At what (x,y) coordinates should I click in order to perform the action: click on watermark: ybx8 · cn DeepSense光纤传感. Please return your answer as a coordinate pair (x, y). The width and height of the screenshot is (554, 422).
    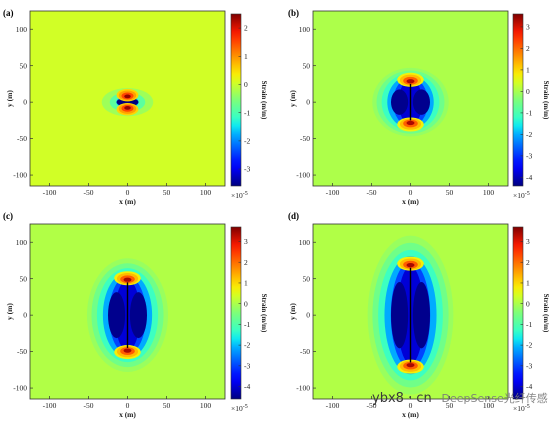
    Looking at the image, I should click on (460, 398).